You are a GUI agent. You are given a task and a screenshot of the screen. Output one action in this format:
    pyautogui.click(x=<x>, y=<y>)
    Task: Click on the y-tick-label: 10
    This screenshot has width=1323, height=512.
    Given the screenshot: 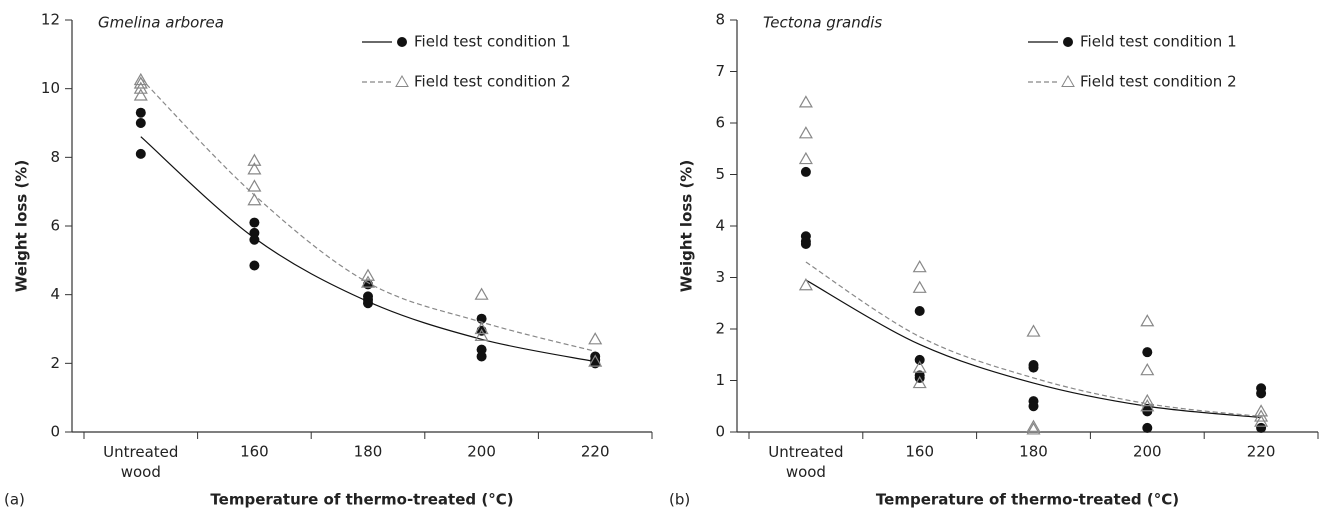 What is the action you would take?
    pyautogui.click(x=50, y=88)
    